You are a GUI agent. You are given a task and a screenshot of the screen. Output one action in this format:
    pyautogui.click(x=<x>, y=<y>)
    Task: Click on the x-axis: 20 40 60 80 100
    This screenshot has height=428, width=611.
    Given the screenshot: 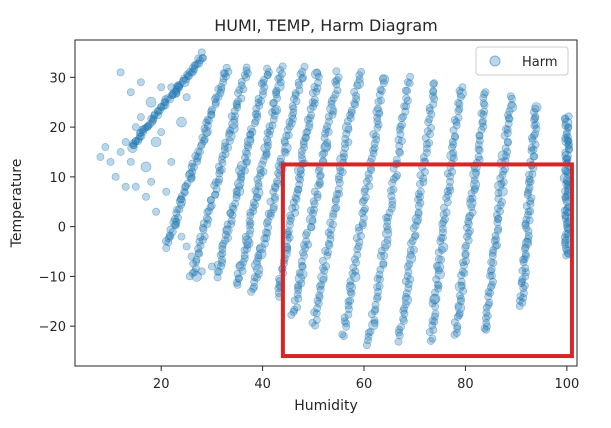 What is the action you would take?
    pyautogui.click(x=366, y=379)
    